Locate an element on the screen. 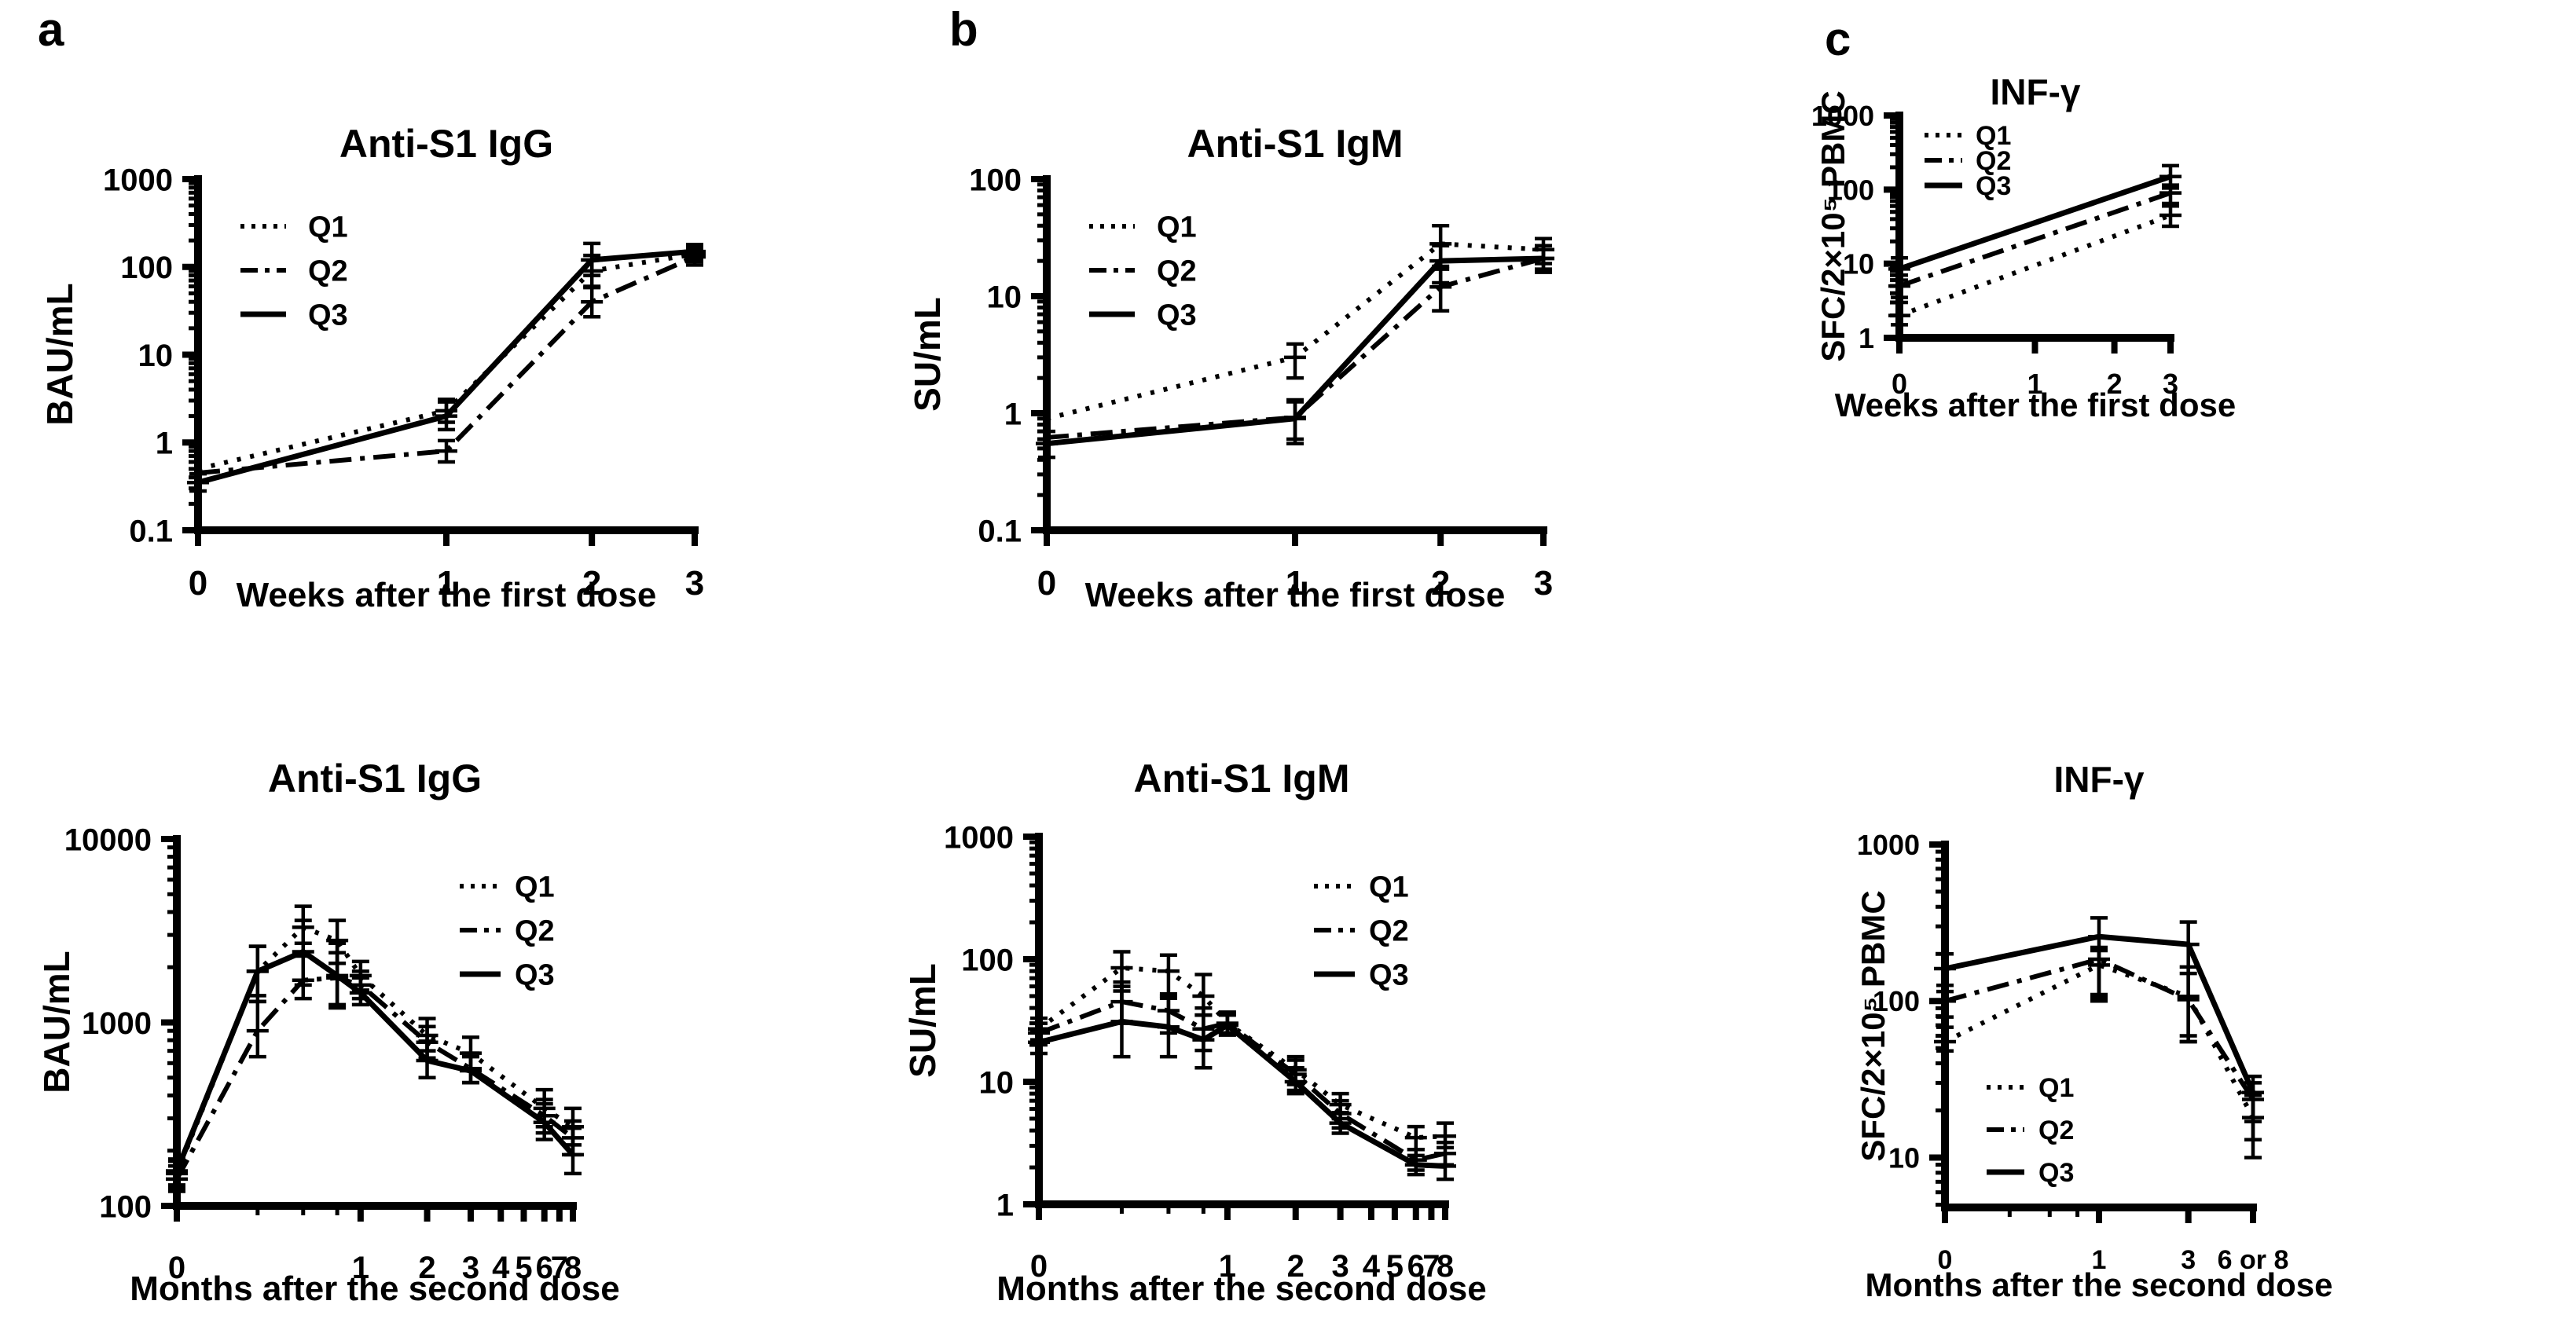  y-axis-label: SU/mL is located at coordinates (928, 354).